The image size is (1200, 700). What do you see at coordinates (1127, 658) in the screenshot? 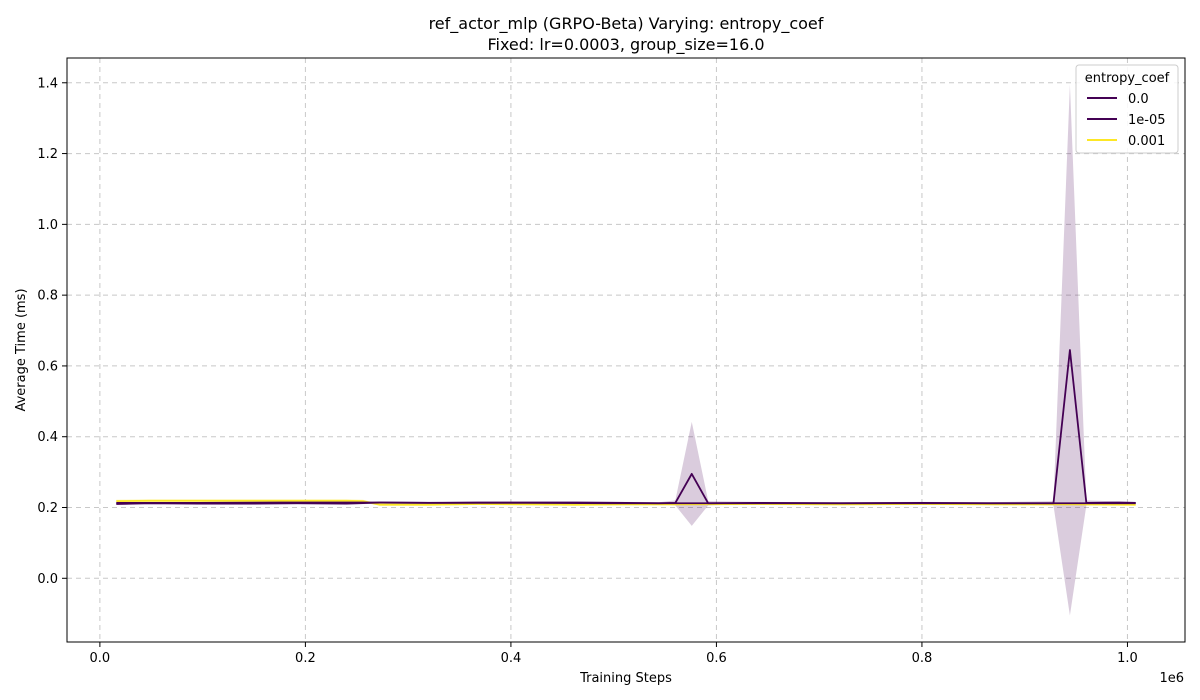
I see `x-tick-label: 1.0` at bounding box center [1127, 658].